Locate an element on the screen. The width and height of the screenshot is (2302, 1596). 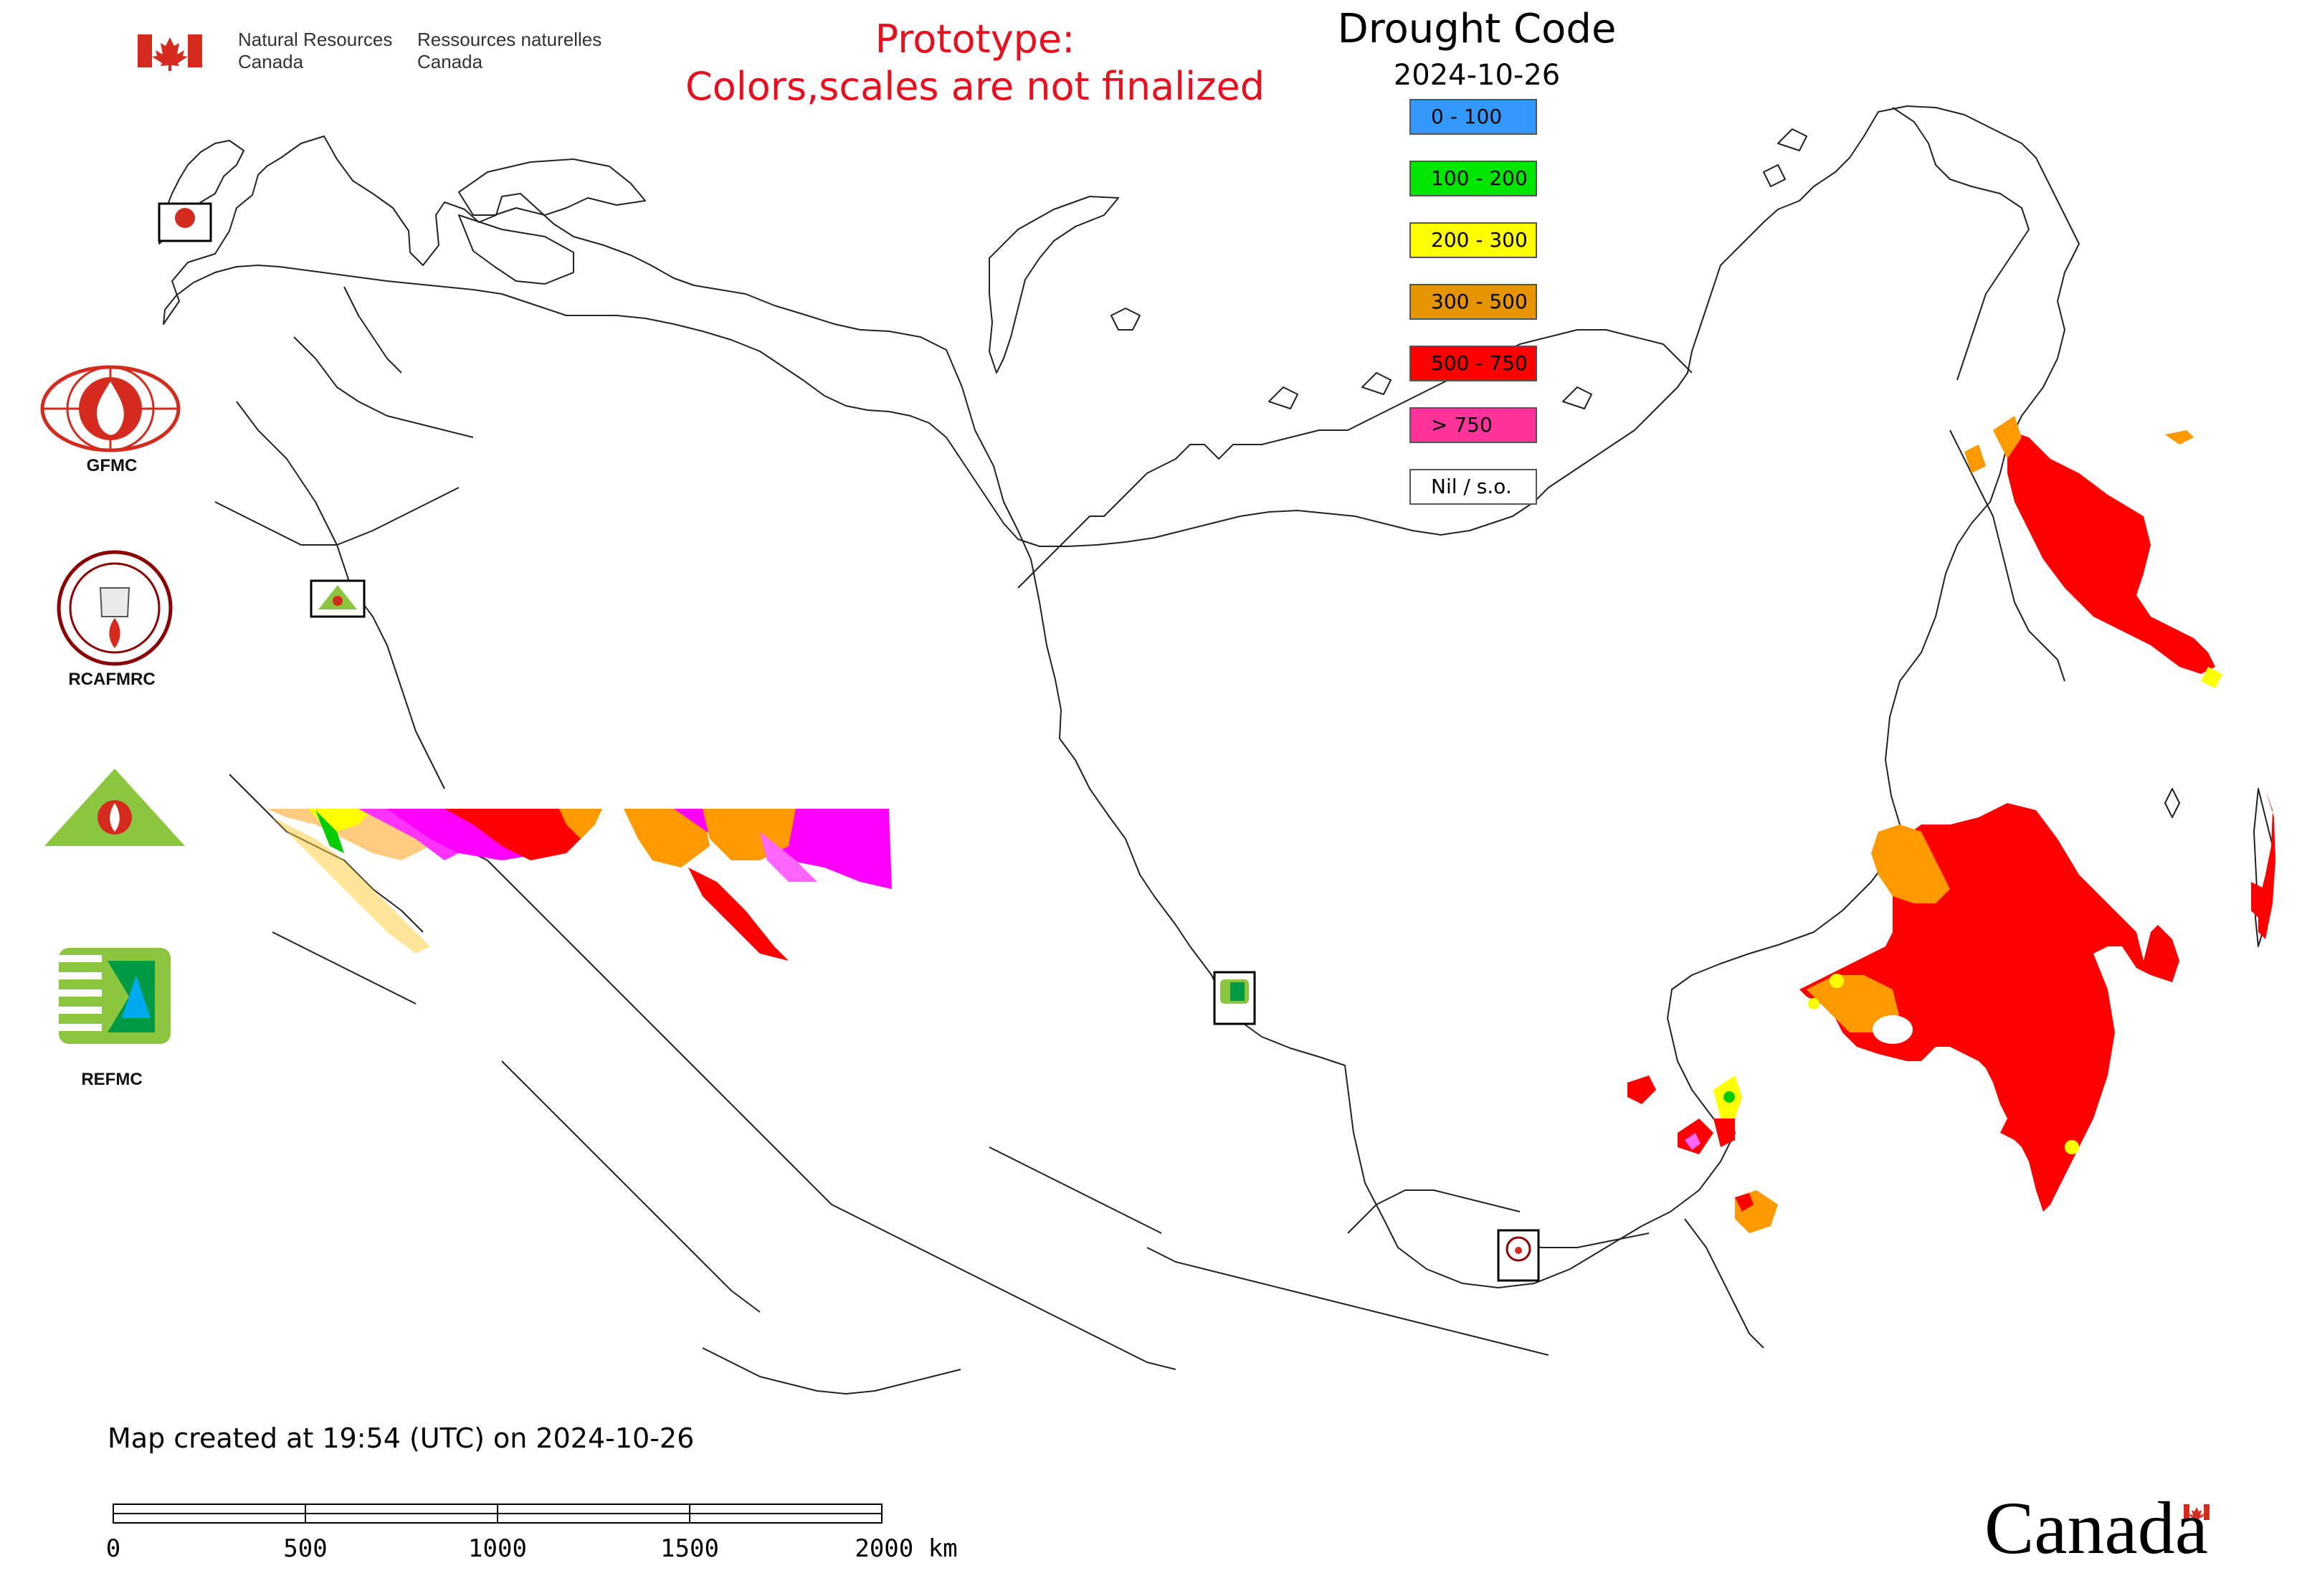
scale-label-1000: 1000 is located at coordinates (498, 1548).